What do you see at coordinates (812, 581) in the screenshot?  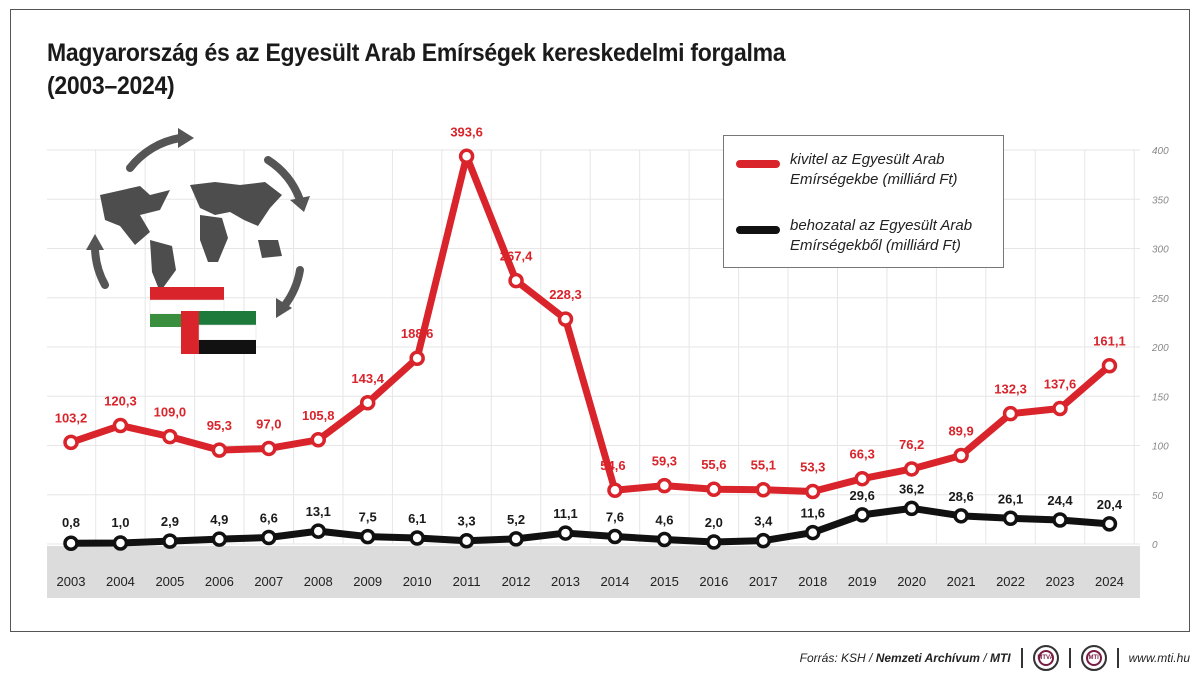 I see `x-tick-label: 2018` at bounding box center [812, 581].